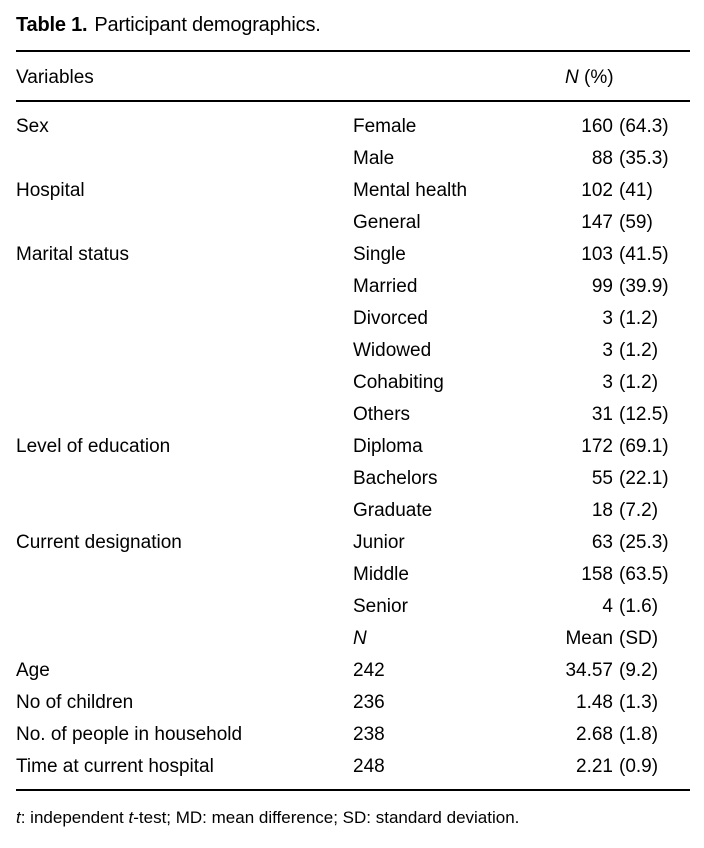  Describe the element at coordinates (639, 766) in the screenshot. I see `cell-paren: (0.9)` at that location.